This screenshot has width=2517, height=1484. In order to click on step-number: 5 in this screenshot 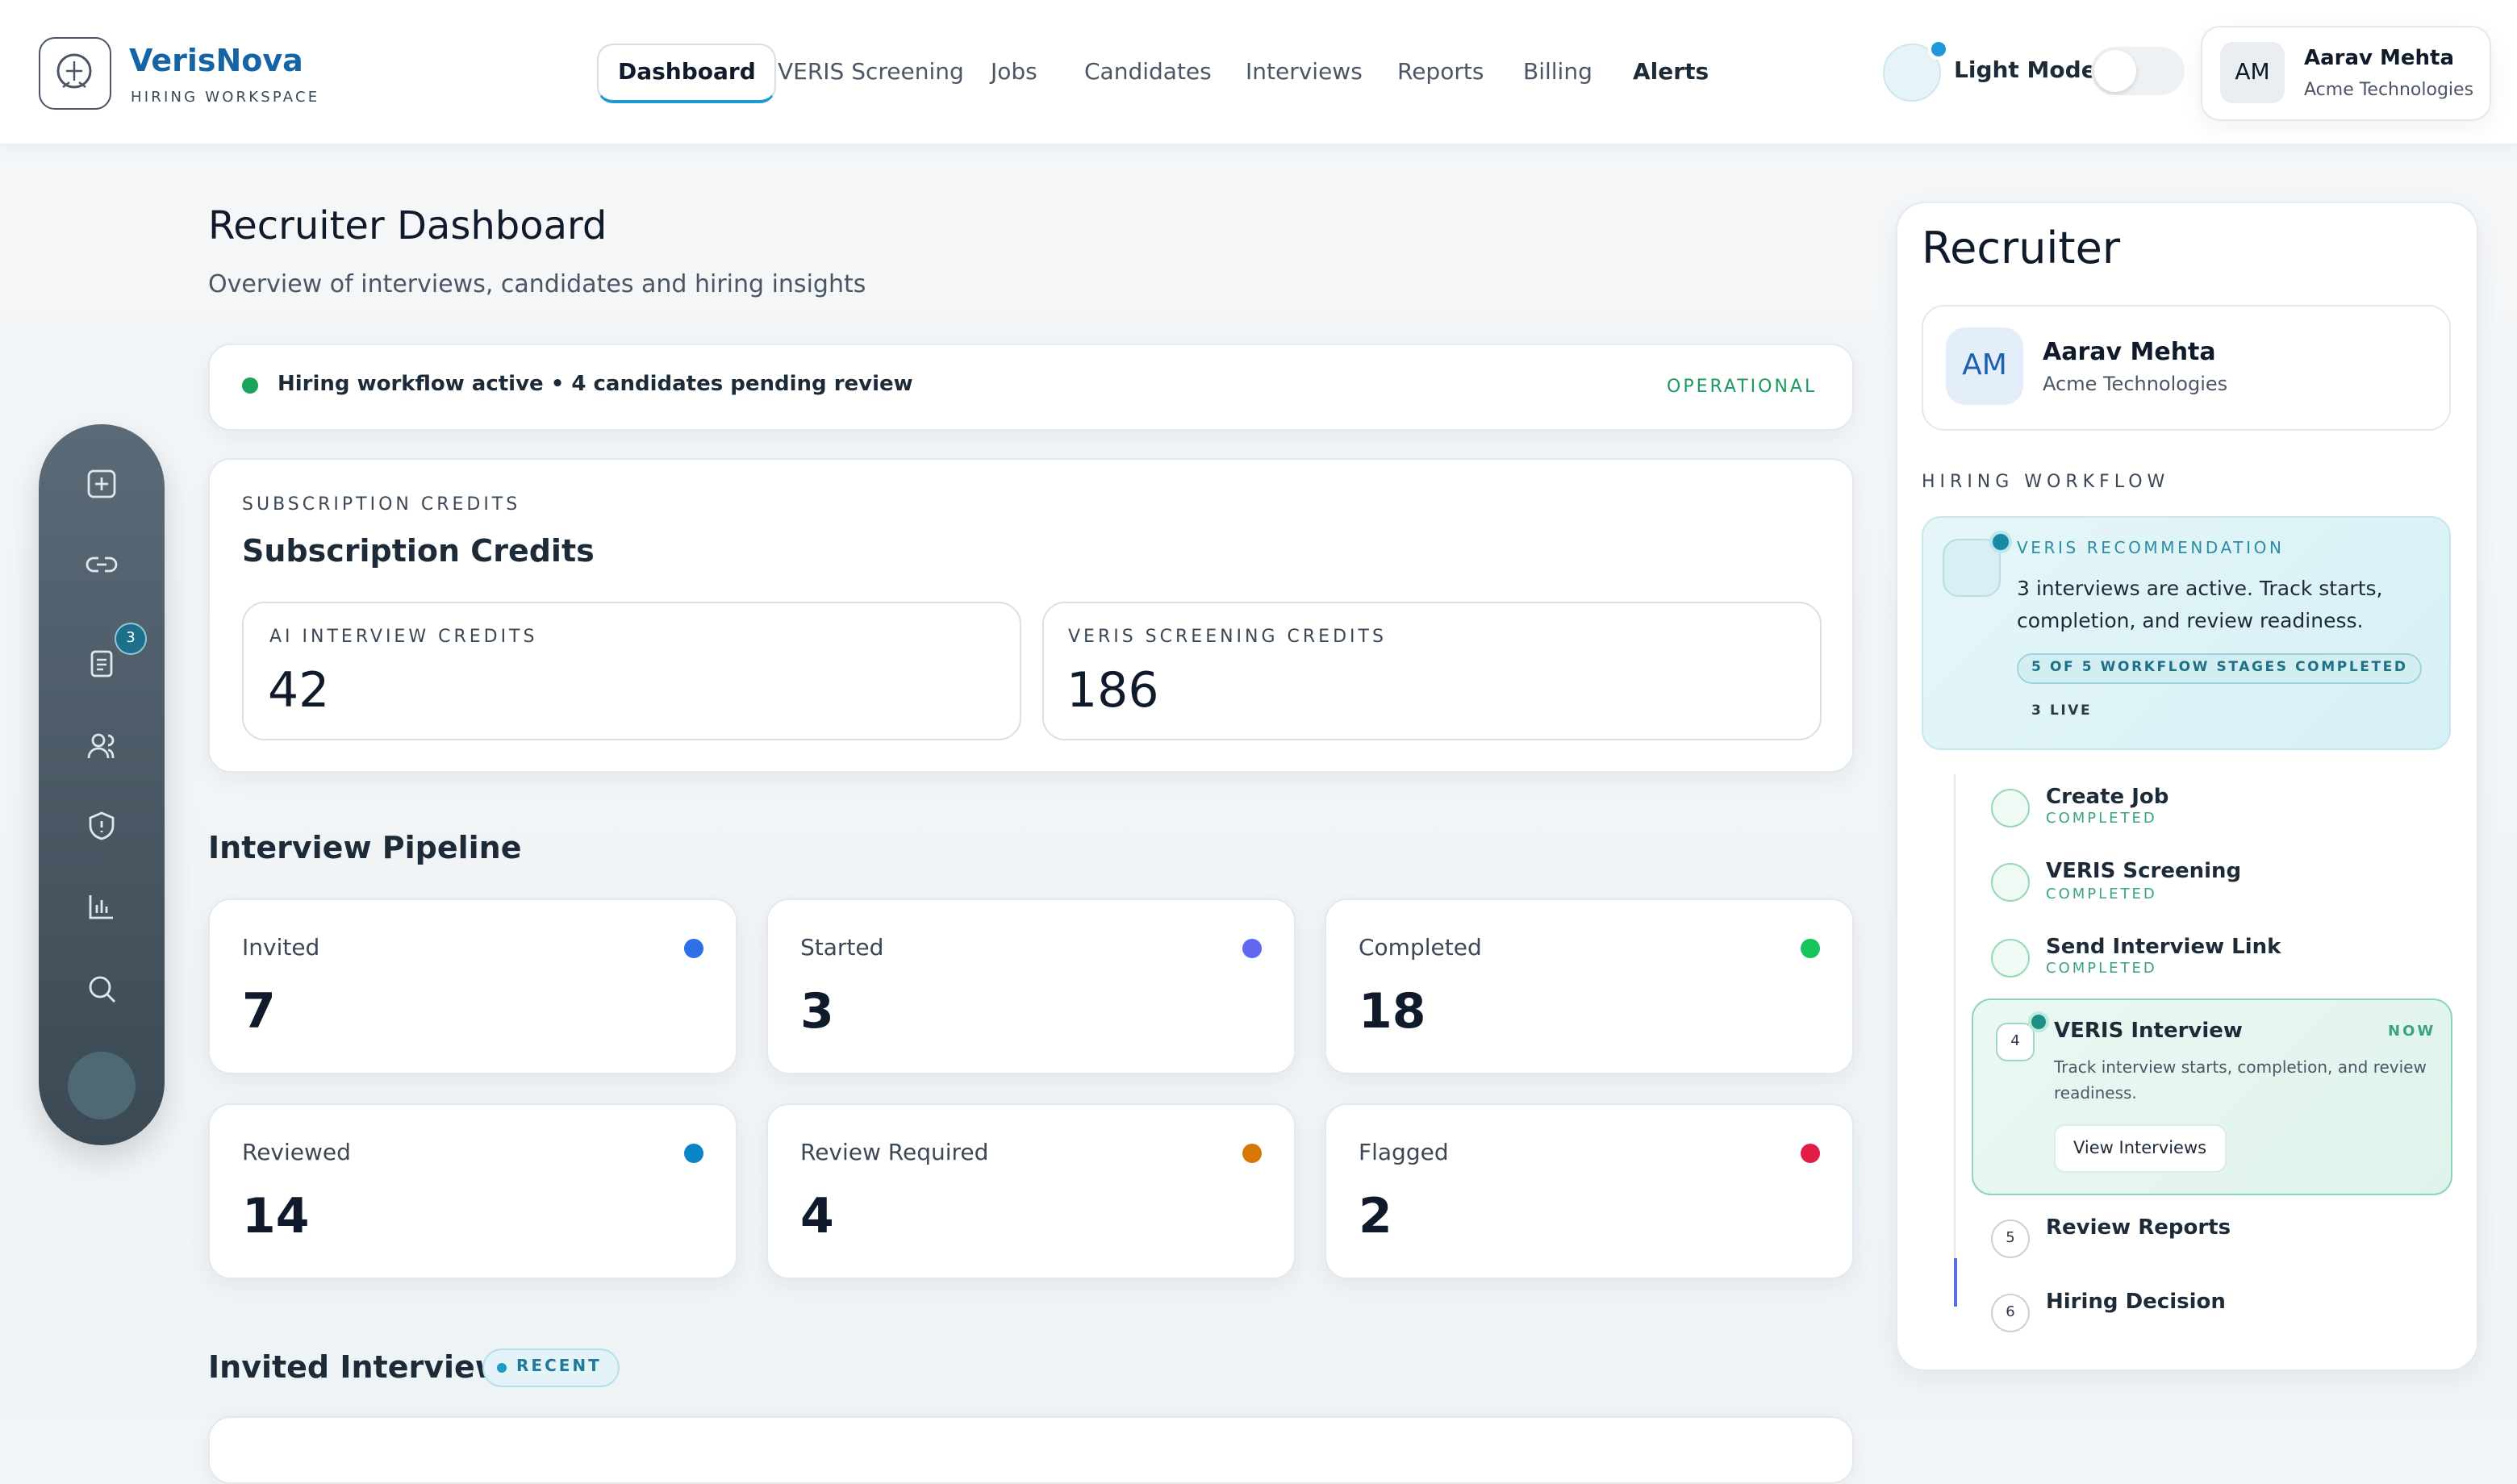, I will do `click(2010, 1239)`.